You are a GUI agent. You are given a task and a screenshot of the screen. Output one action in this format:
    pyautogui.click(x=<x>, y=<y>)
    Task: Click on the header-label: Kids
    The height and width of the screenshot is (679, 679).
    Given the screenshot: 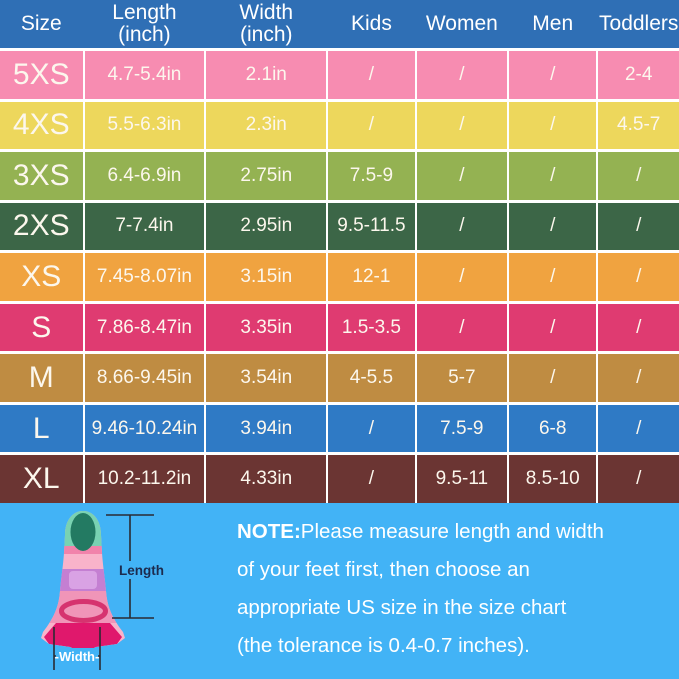 What is the action you would take?
    pyautogui.click(x=371, y=23)
    